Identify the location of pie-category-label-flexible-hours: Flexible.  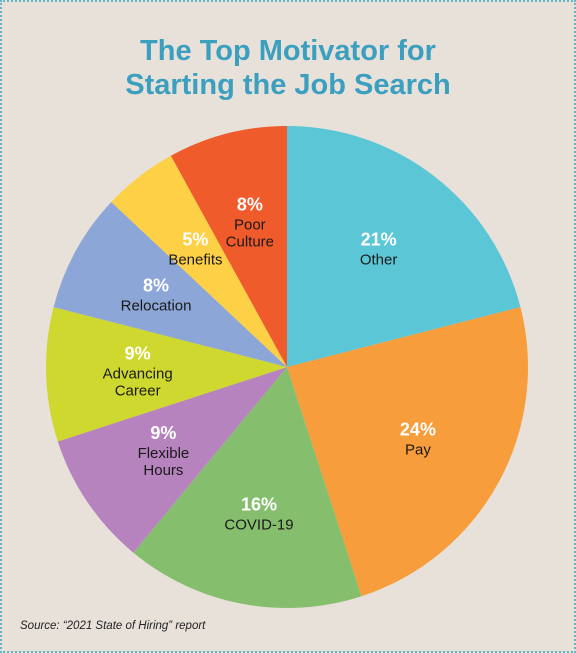
(164, 453).